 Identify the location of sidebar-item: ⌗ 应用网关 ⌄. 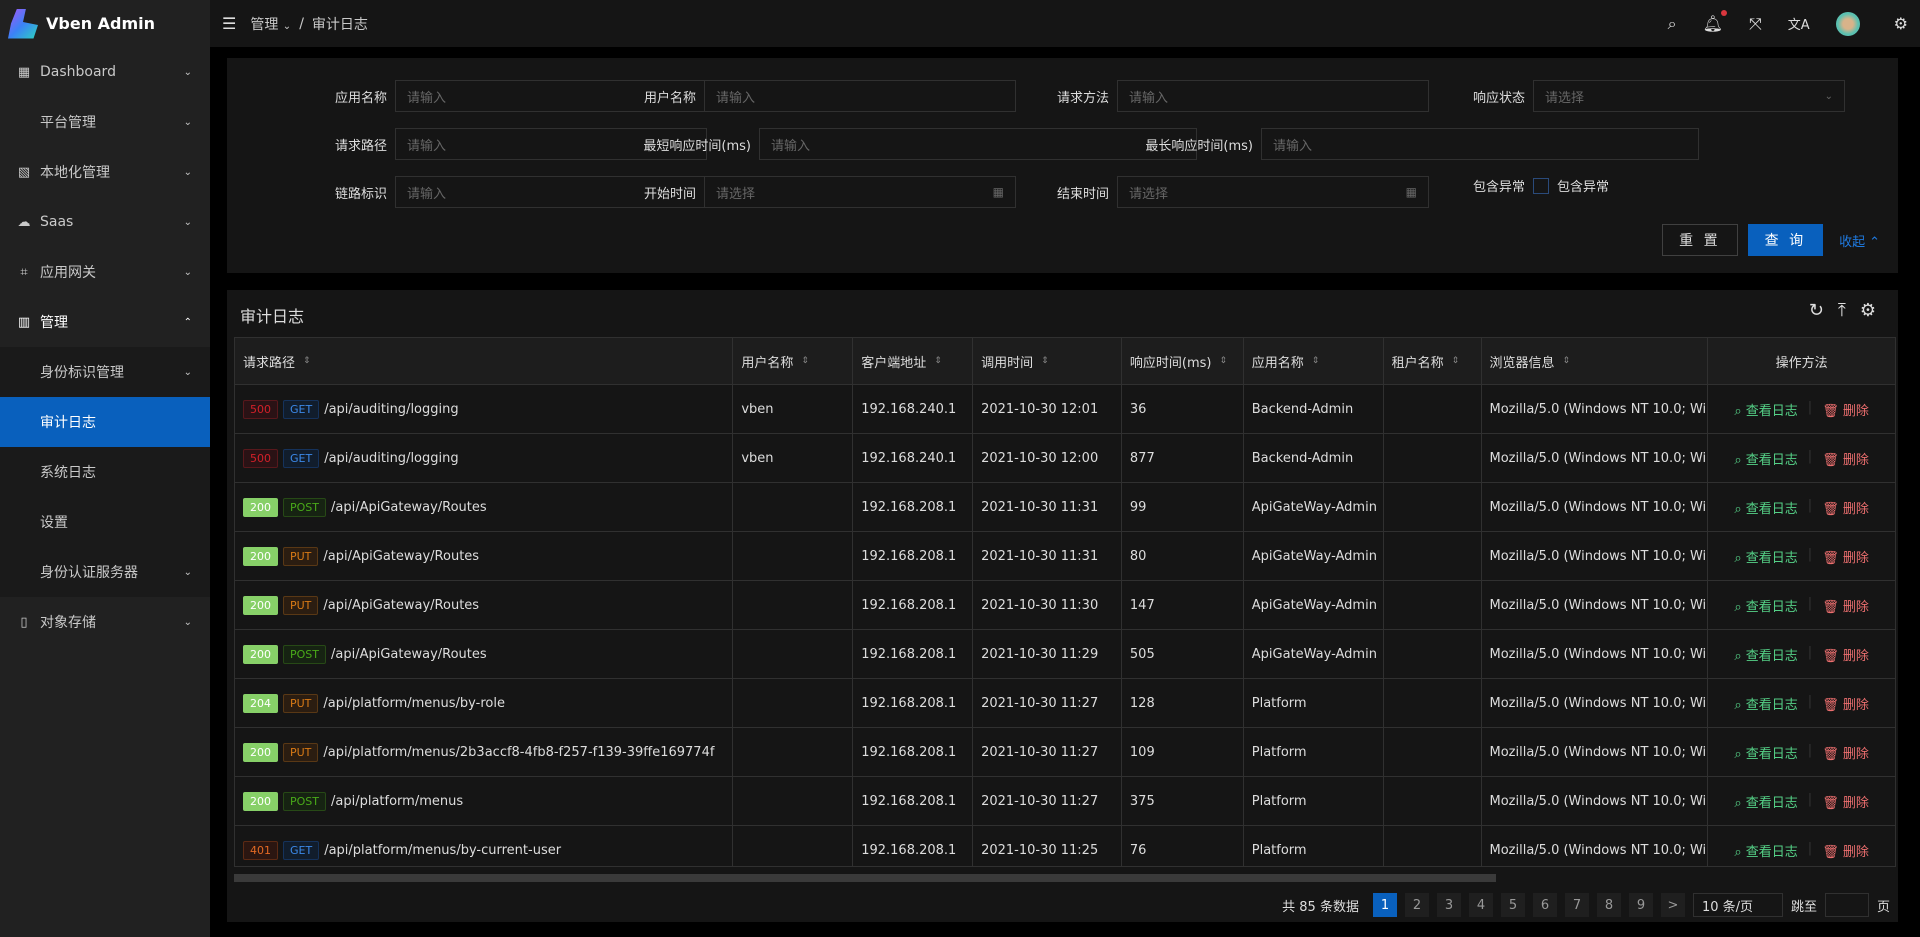
(105, 272).